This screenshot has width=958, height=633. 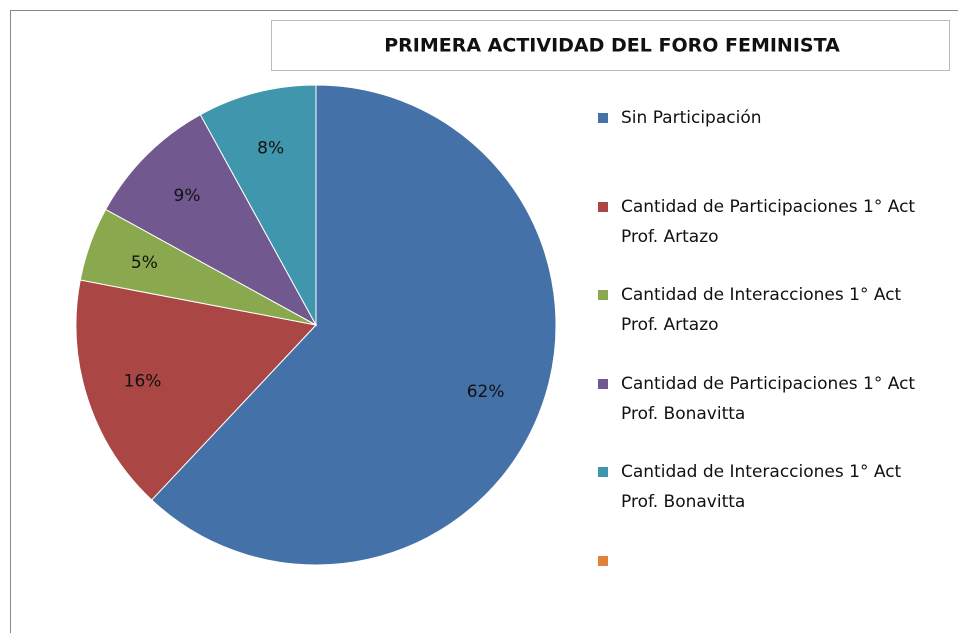 I want to click on legend-label, so click(x=771, y=561).